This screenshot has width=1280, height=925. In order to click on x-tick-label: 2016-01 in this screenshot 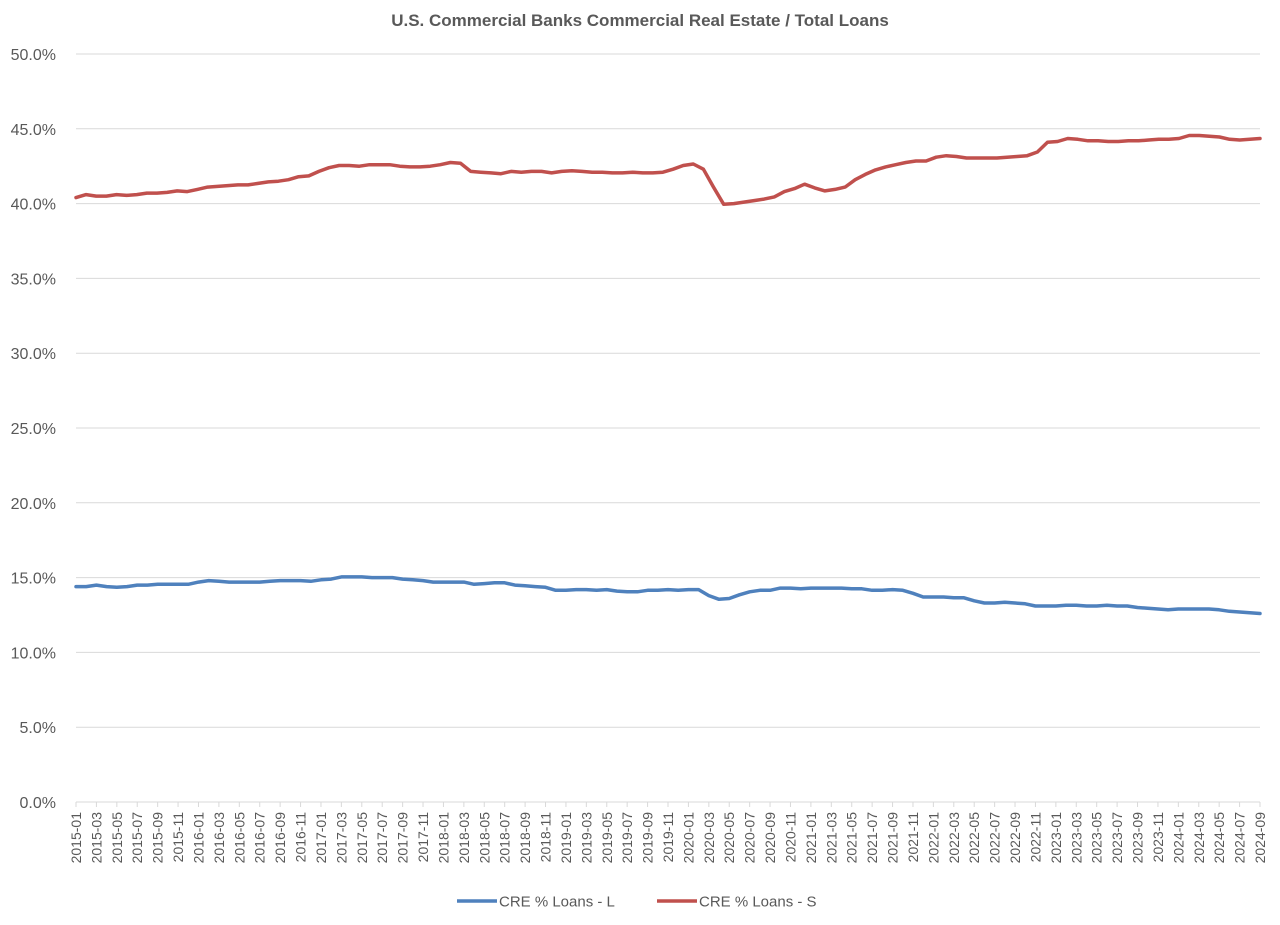, I will do `click(198, 838)`.